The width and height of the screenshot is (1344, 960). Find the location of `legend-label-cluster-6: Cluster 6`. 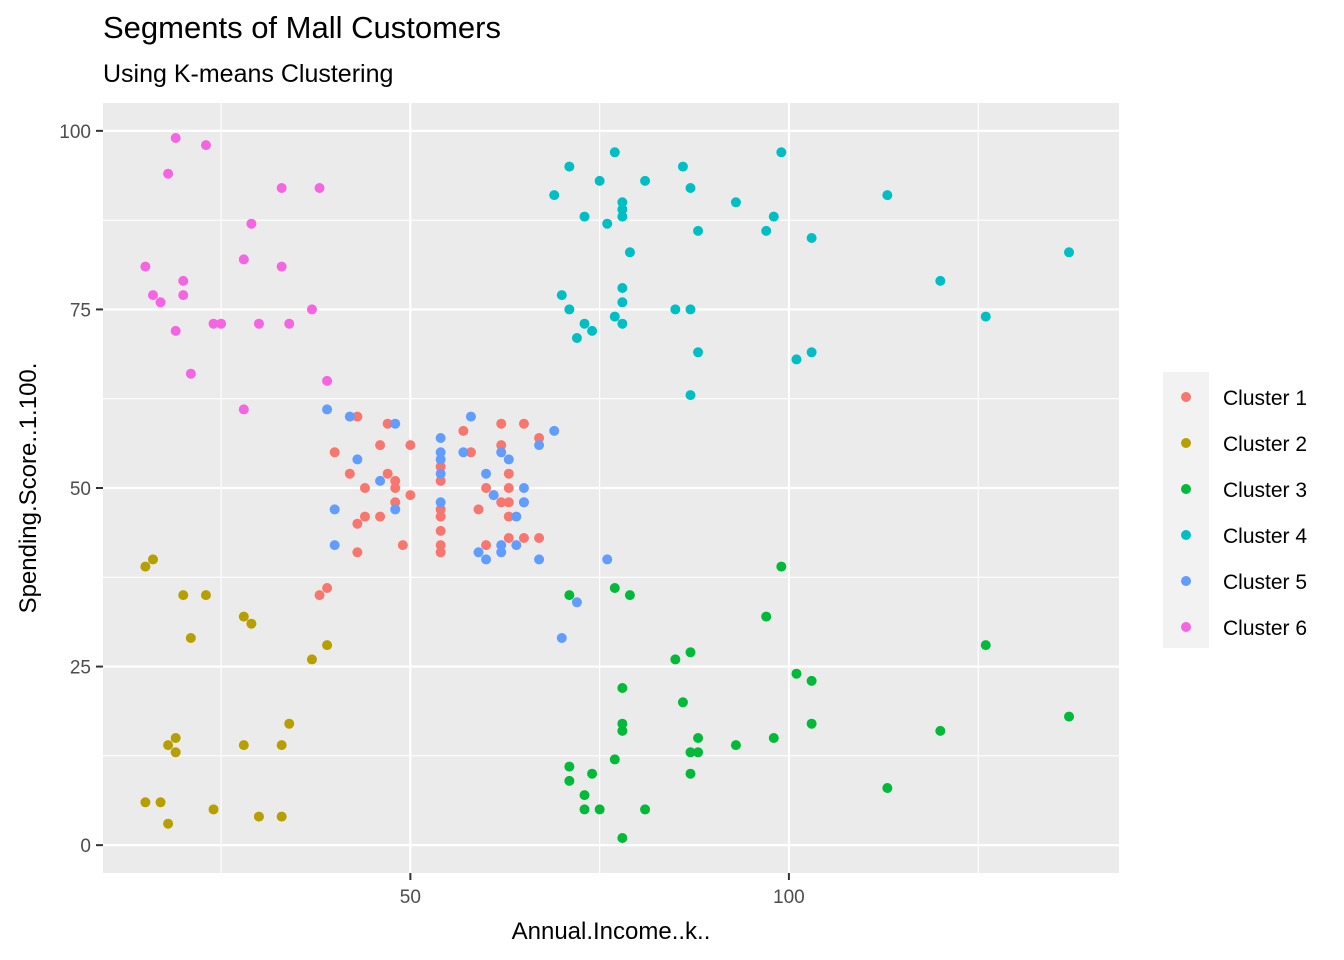

legend-label-cluster-6: Cluster 6 is located at coordinates (1265, 628).